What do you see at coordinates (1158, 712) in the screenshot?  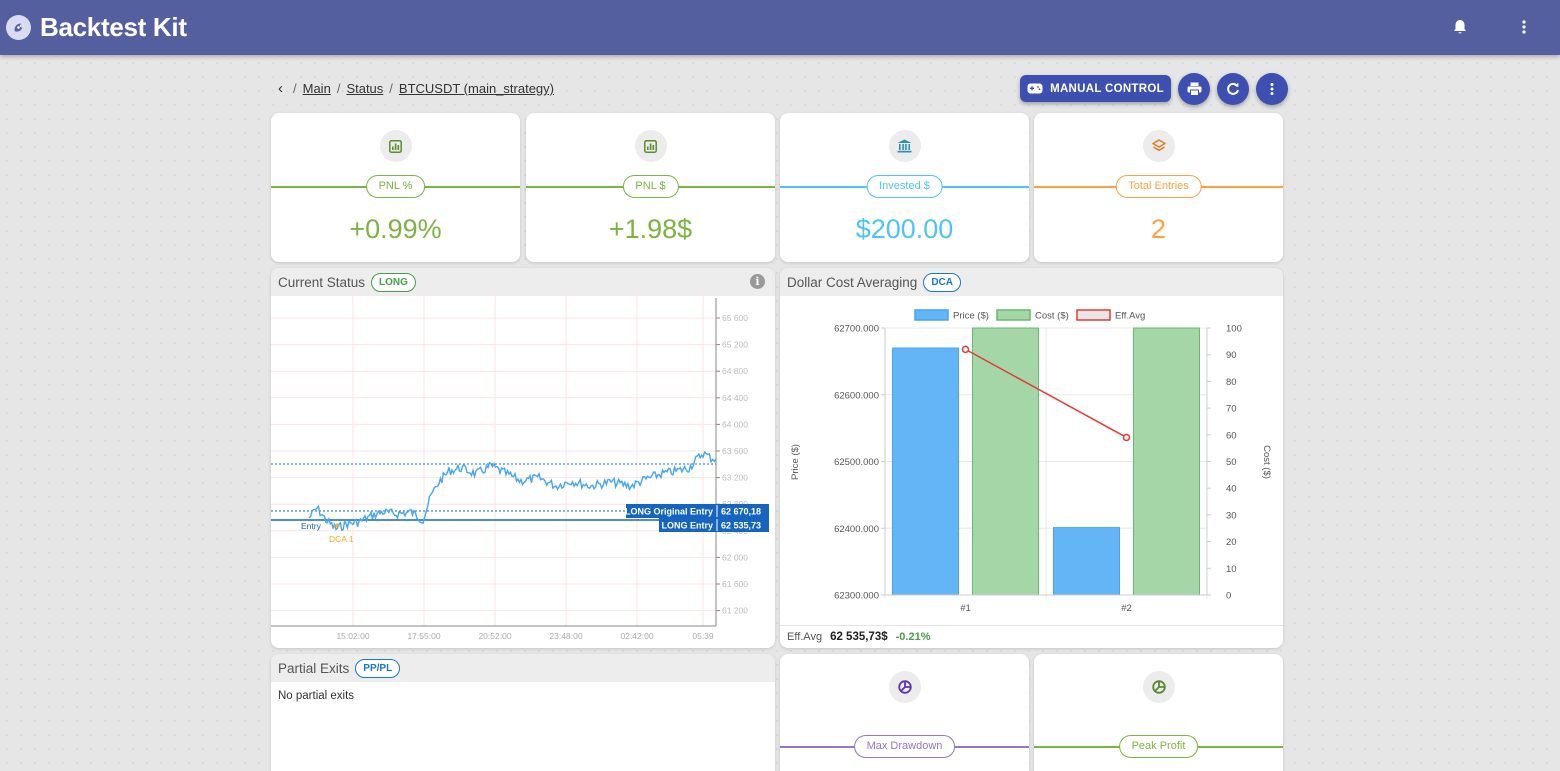 I see `kpi-card-peak-profit: Peak Profit` at bounding box center [1158, 712].